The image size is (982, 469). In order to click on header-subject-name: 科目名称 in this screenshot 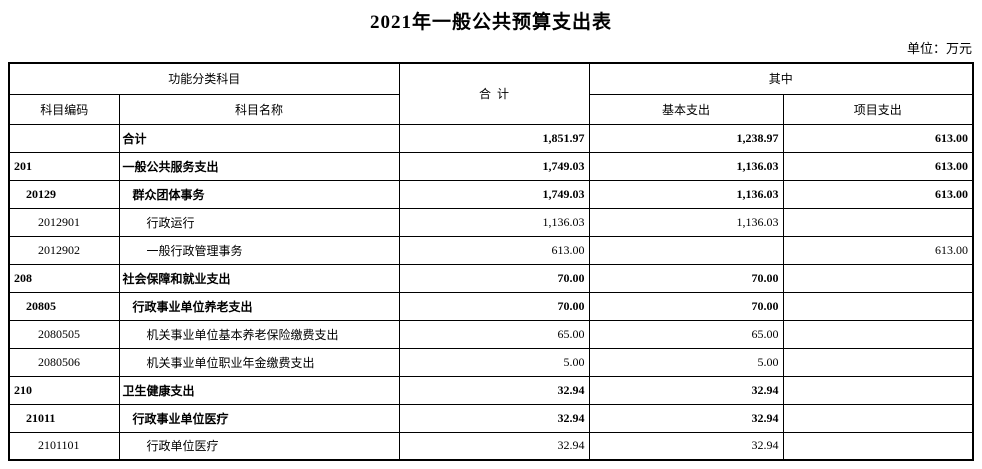, I will do `click(259, 109)`.